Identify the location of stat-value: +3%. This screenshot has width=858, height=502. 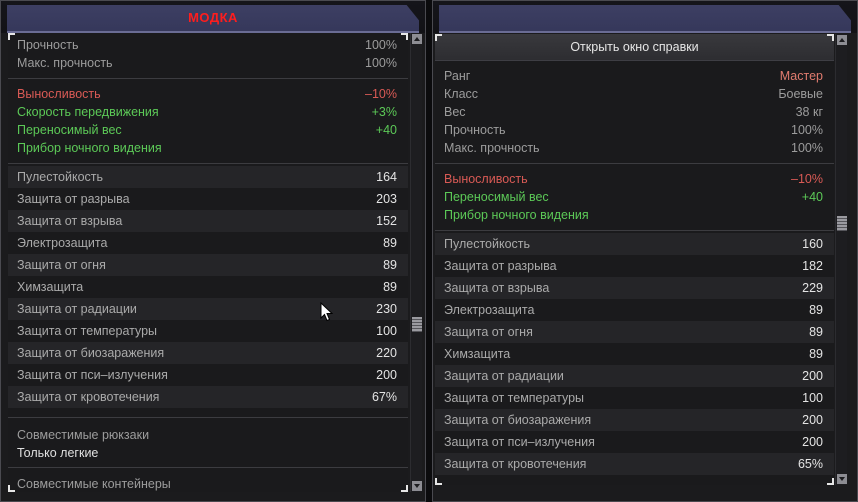
(384, 112).